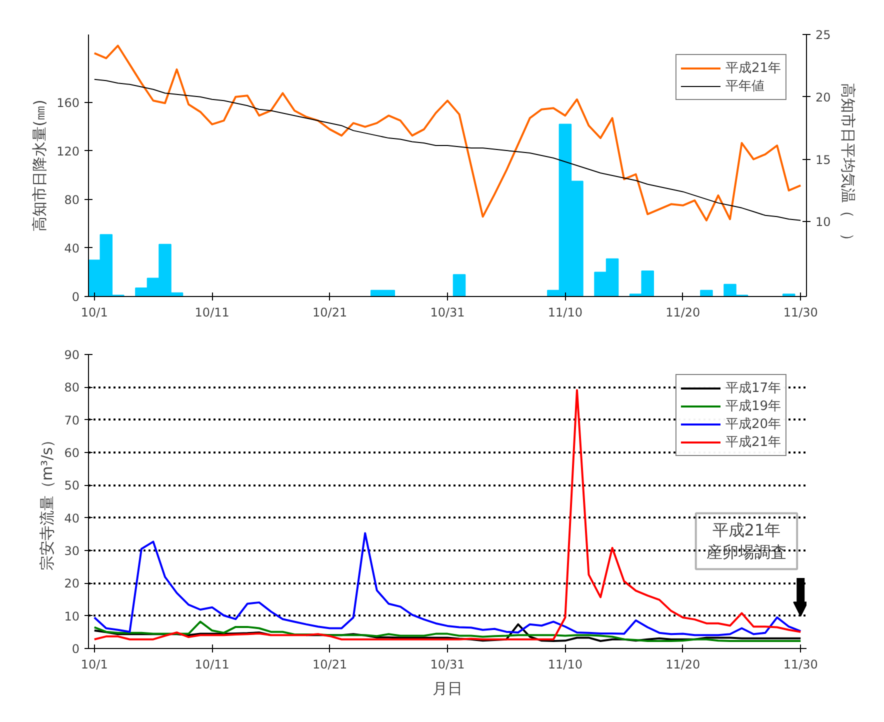 The height and width of the screenshot is (722, 884). Describe the element at coordinates (746, 530) in the screenshot. I see `annotation: 平成21年` at that location.